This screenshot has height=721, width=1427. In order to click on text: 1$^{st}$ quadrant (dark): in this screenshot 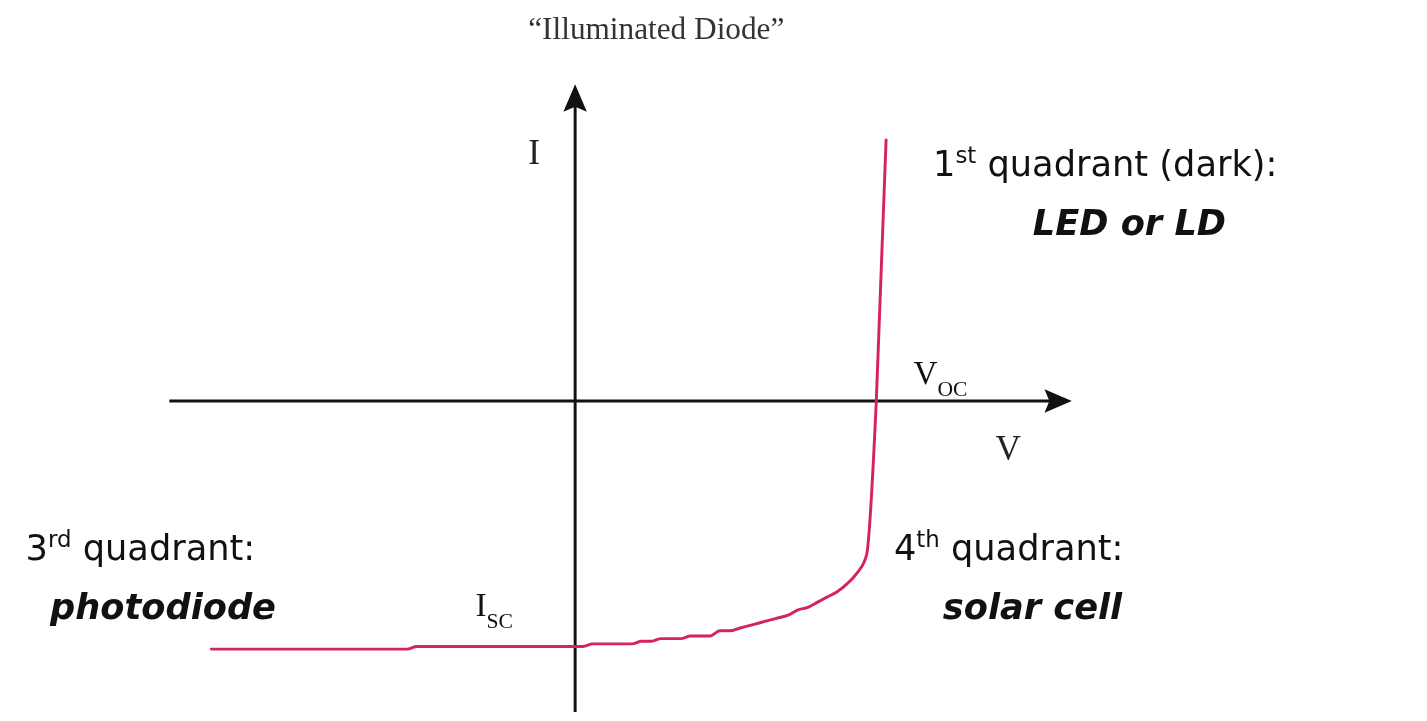, I will do `click(1105, 163)`.